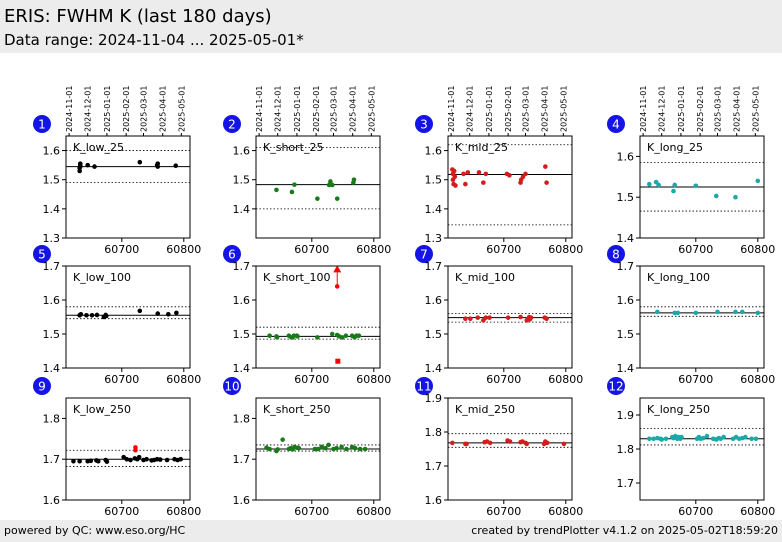  I want to click on panel-label: K_mid_100, so click(485, 277).